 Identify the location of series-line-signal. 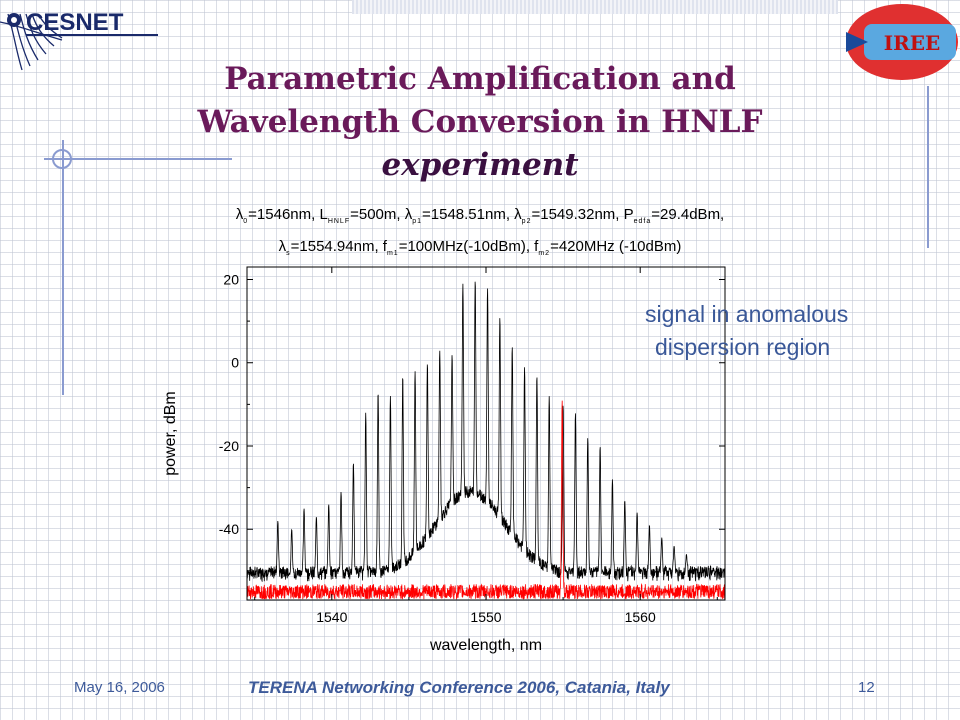
(486, 500).